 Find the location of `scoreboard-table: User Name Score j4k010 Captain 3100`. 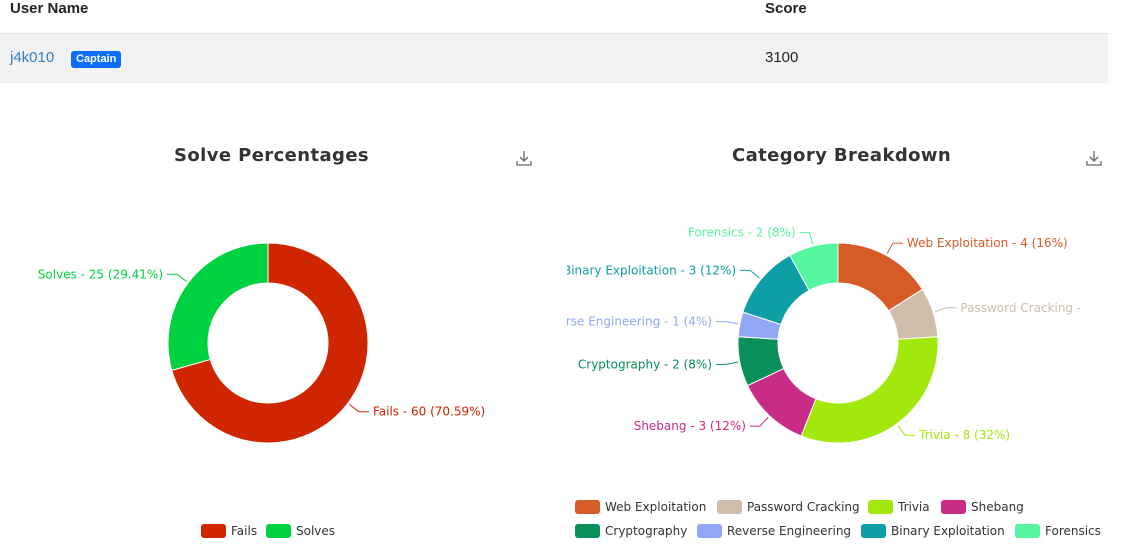

scoreboard-table: User Name Score j4k010 Captain 3100 is located at coordinates (554, 41).